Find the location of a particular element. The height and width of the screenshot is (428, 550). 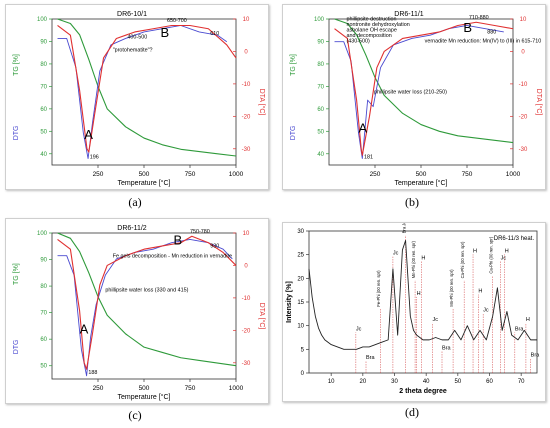

caption-b: (b) is located at coordinates (412, 202).